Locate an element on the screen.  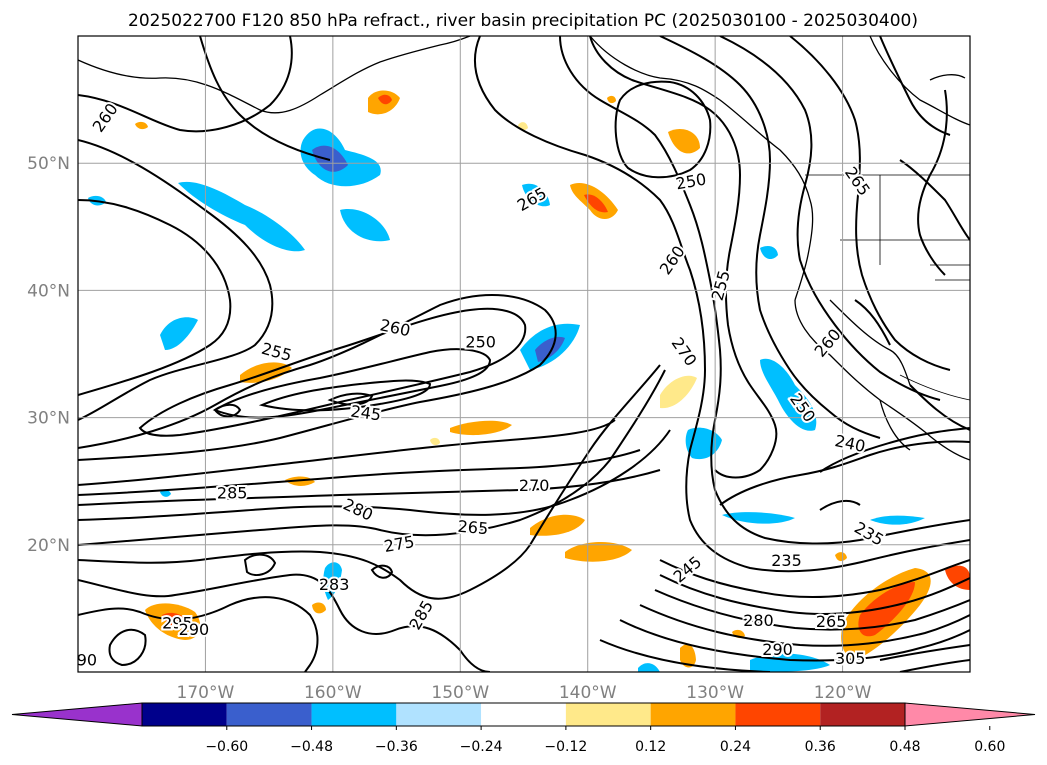
x-tick-label: 170°W is located at coordinates (206, 693).